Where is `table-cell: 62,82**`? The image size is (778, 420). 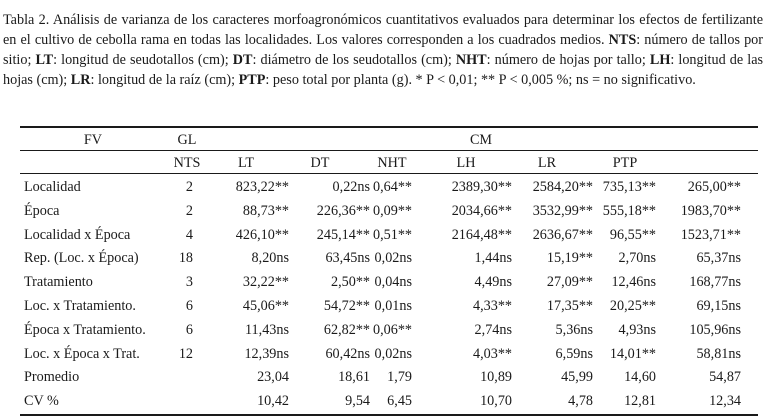 table-cell: 62,82** is located at coordinates (346, 330).